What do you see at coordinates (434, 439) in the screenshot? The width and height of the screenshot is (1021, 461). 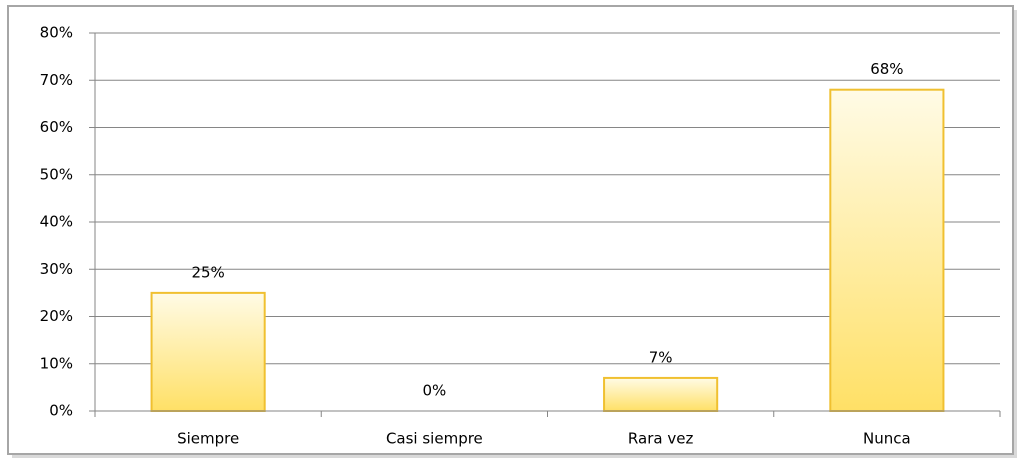 I see `x-tick-label: Casi siempre` at bounding box center [434, 439].